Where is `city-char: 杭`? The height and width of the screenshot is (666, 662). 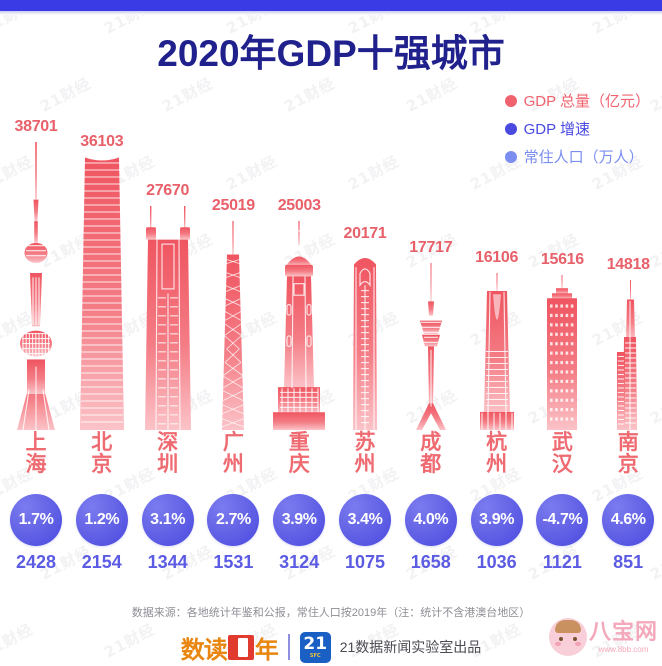
city-char: 杭 is located at coordinates (497, 442).